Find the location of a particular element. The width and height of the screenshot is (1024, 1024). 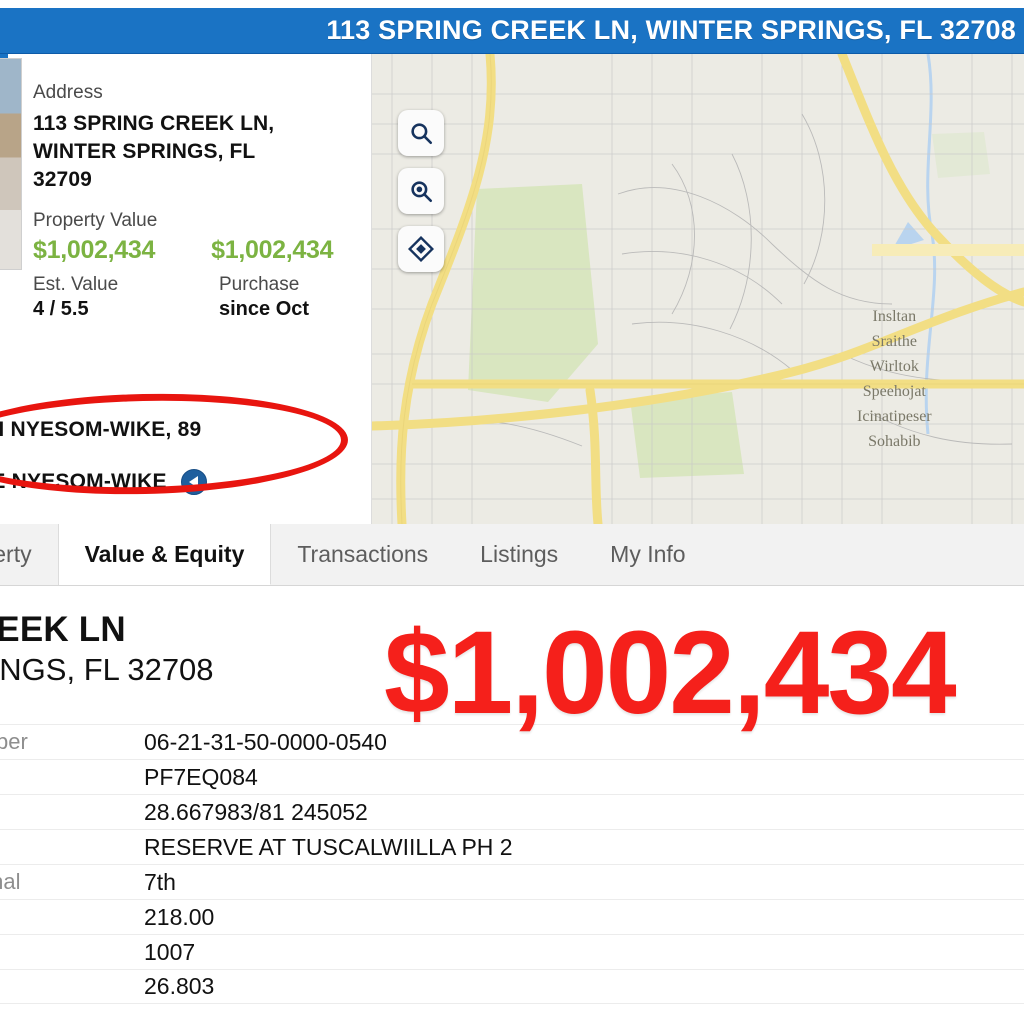

row-label: in is located at coordinates (72, 847).